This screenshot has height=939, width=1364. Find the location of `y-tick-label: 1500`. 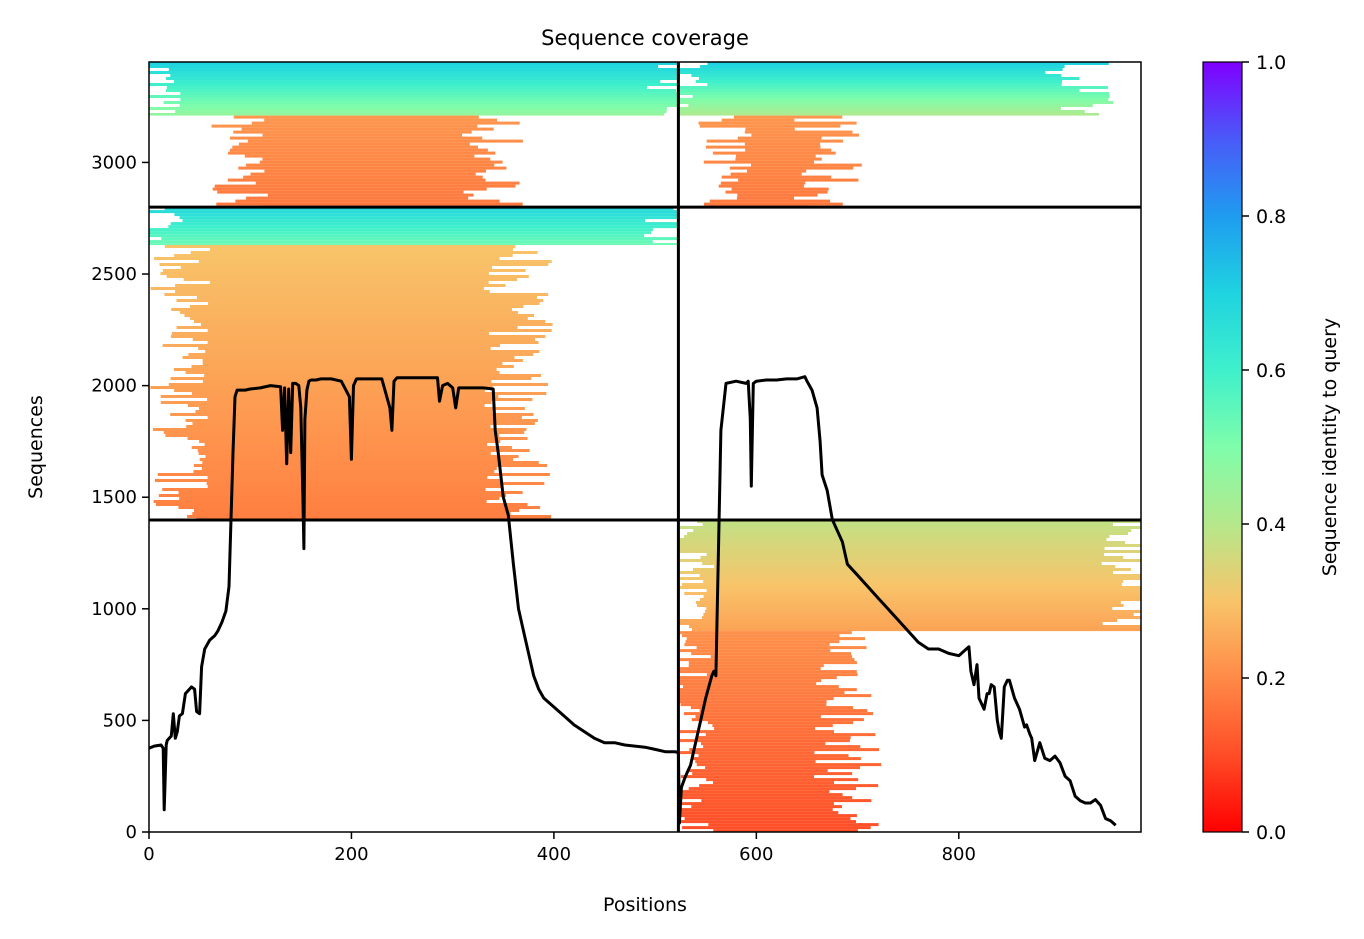

y-tick-label: 1500 is located at coordinates (114, 497).